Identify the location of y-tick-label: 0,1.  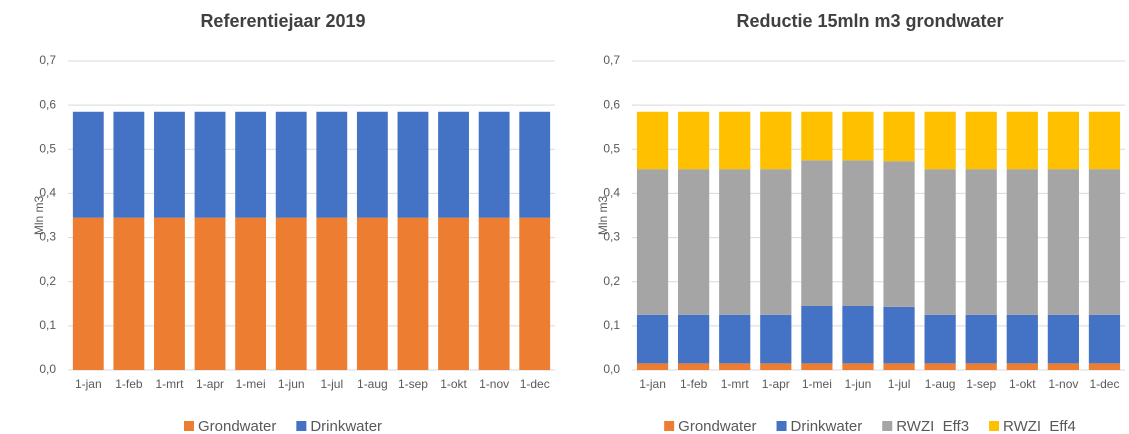
(47, 325).